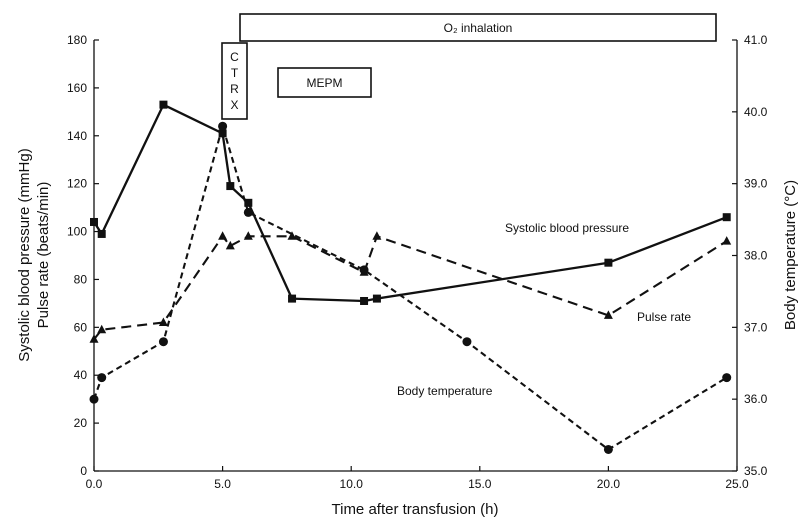  Describe the element at coordinates (234, 81) in the screenshot. I see `ctrx-box` at that location.